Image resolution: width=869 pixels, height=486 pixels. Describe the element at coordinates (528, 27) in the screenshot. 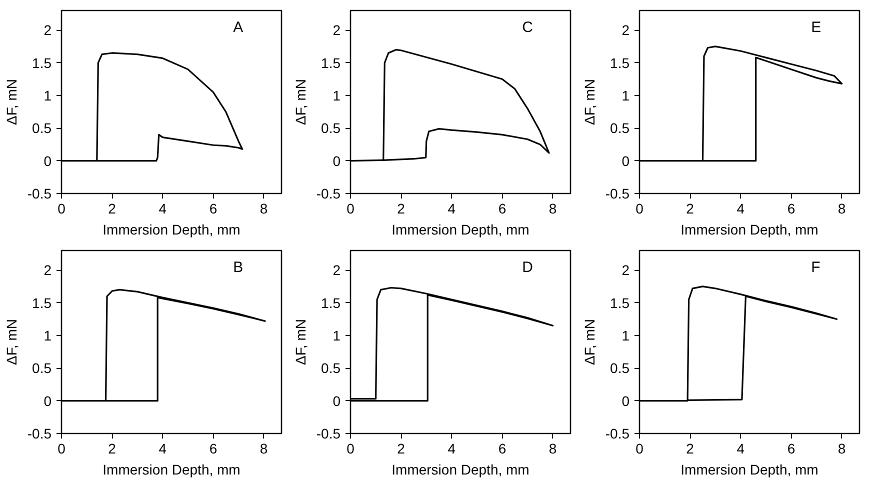

I see `annotation: C` at that location.